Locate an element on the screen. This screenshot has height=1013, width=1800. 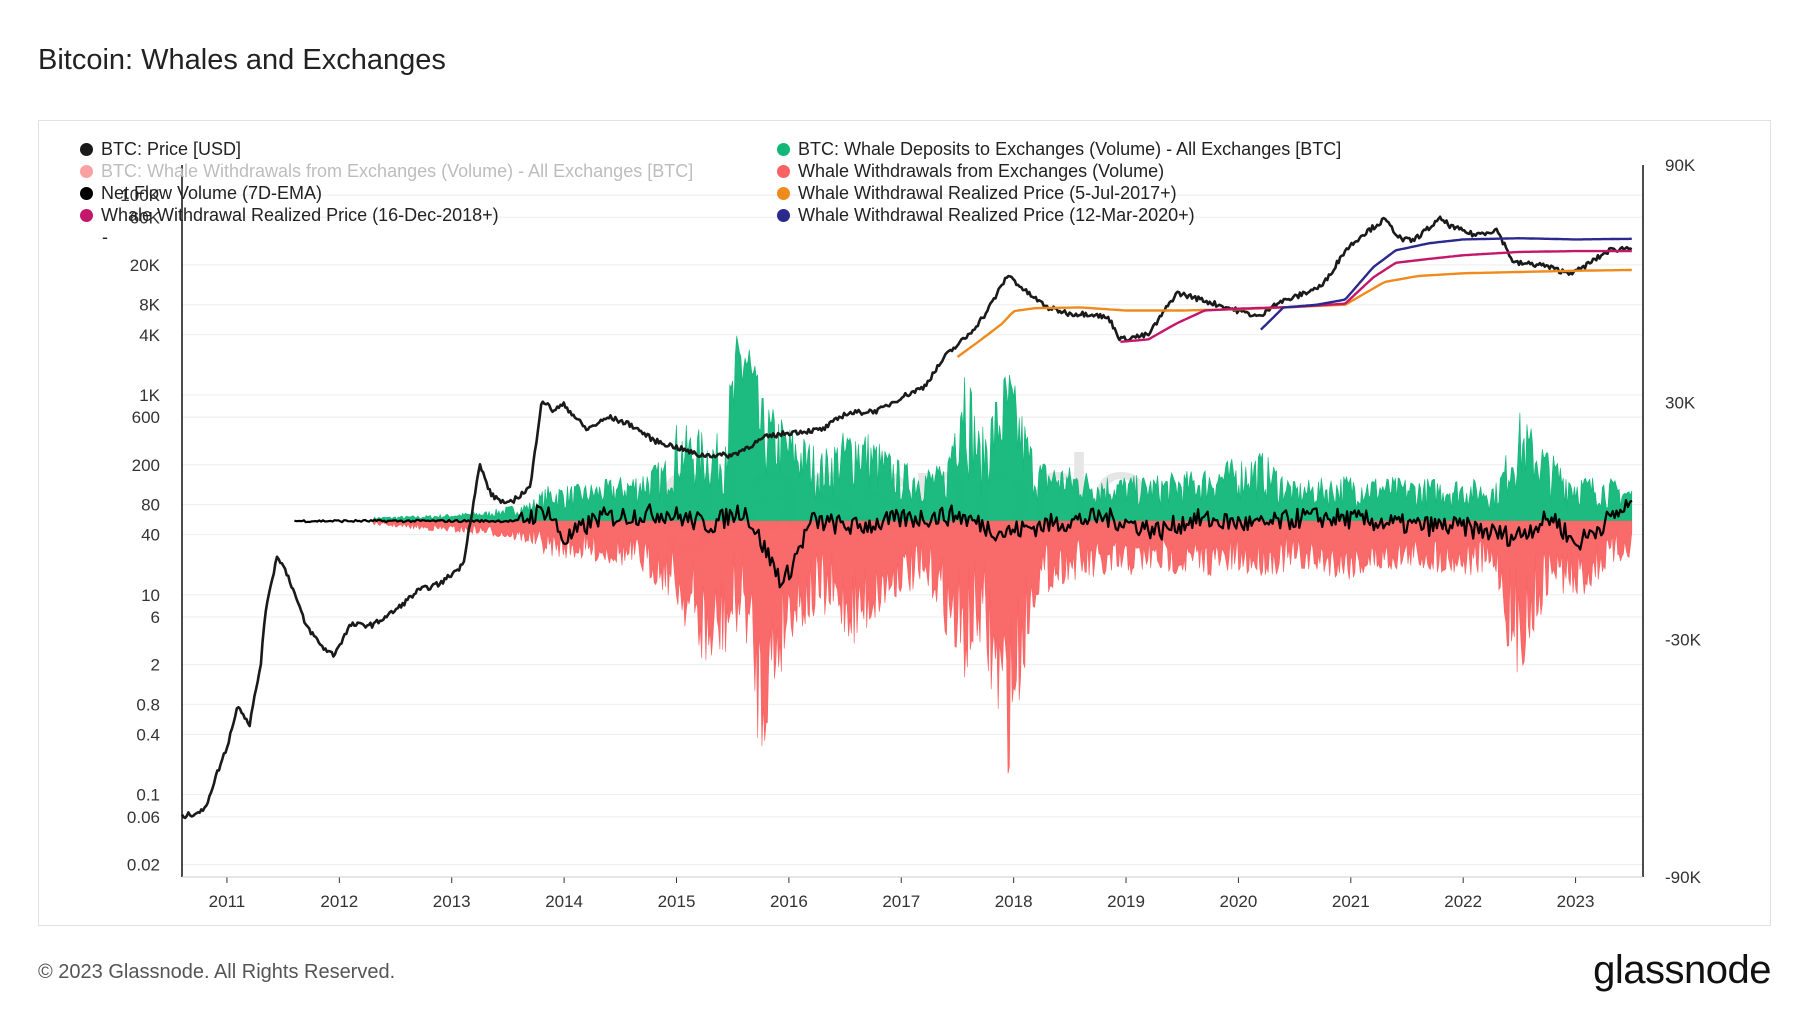
x-tick-label: 2022 is located at coordinates (1463, 901).